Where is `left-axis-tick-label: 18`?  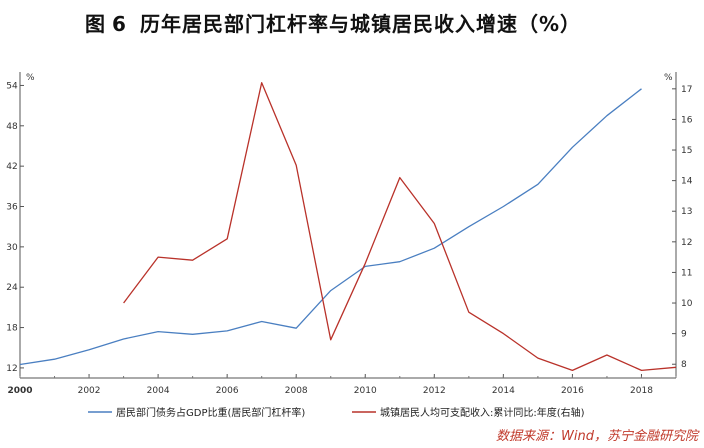 left-axis-tick-label: 18 is located at coordinates (12, 329).